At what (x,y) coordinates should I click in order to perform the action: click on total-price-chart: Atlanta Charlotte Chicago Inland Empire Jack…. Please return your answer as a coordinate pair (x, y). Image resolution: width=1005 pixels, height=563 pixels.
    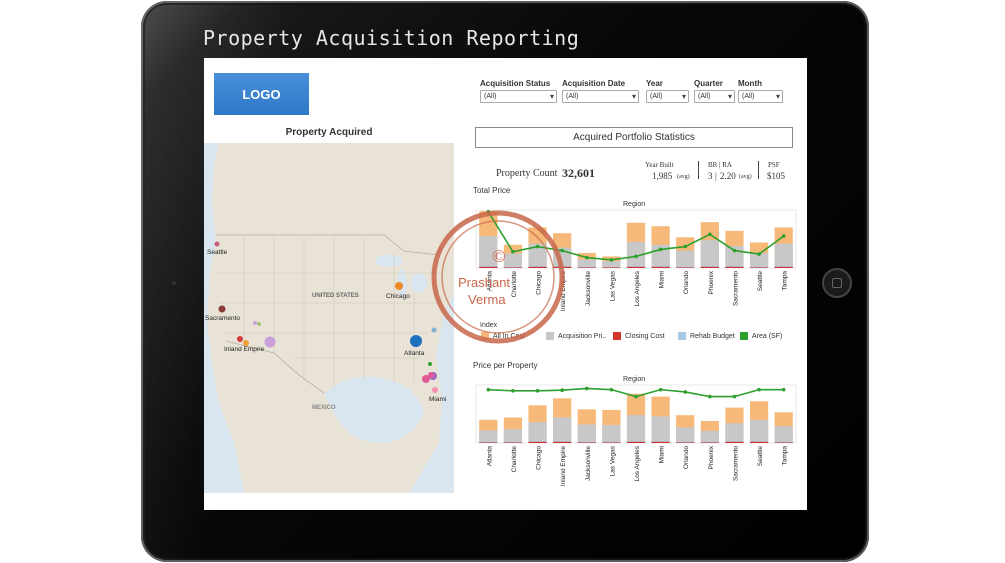
    Looking at the image, I should click on (636, 268).